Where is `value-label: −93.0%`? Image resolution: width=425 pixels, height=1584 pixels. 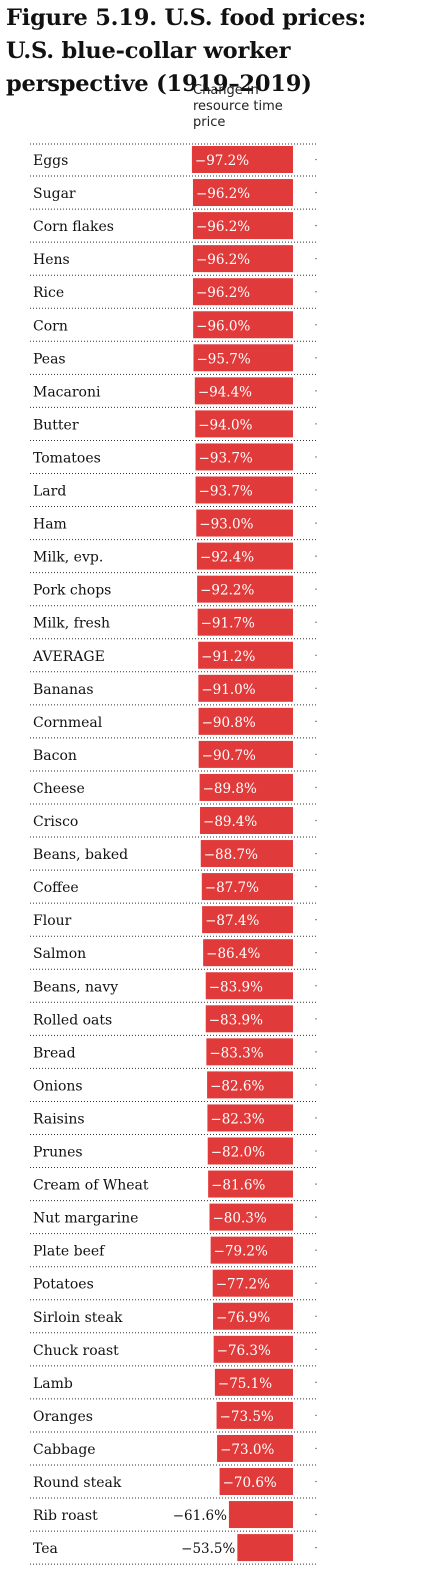 value-label: −93.0% is located at coordinates (226, 525).